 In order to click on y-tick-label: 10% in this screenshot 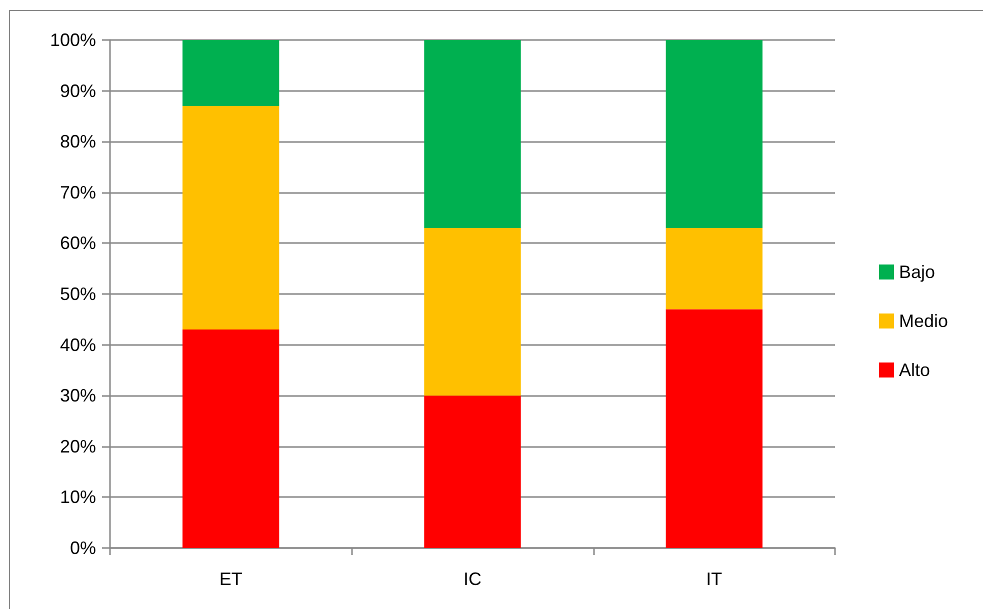, I will do `click(78, 497)`.